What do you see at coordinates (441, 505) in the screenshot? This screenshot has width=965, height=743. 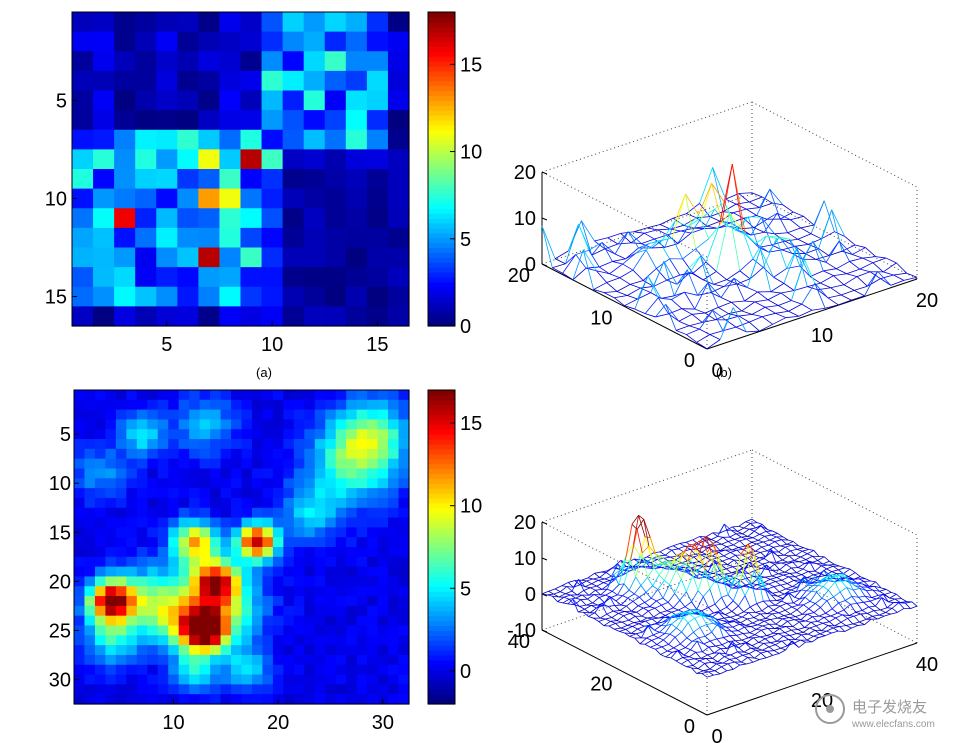 I see `colorbar-c-band` at bounding box center [441, 505].